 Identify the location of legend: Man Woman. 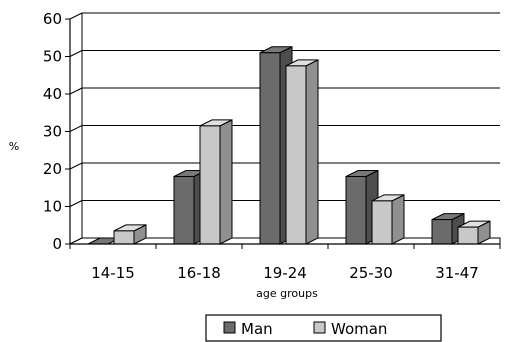
(323, 328).